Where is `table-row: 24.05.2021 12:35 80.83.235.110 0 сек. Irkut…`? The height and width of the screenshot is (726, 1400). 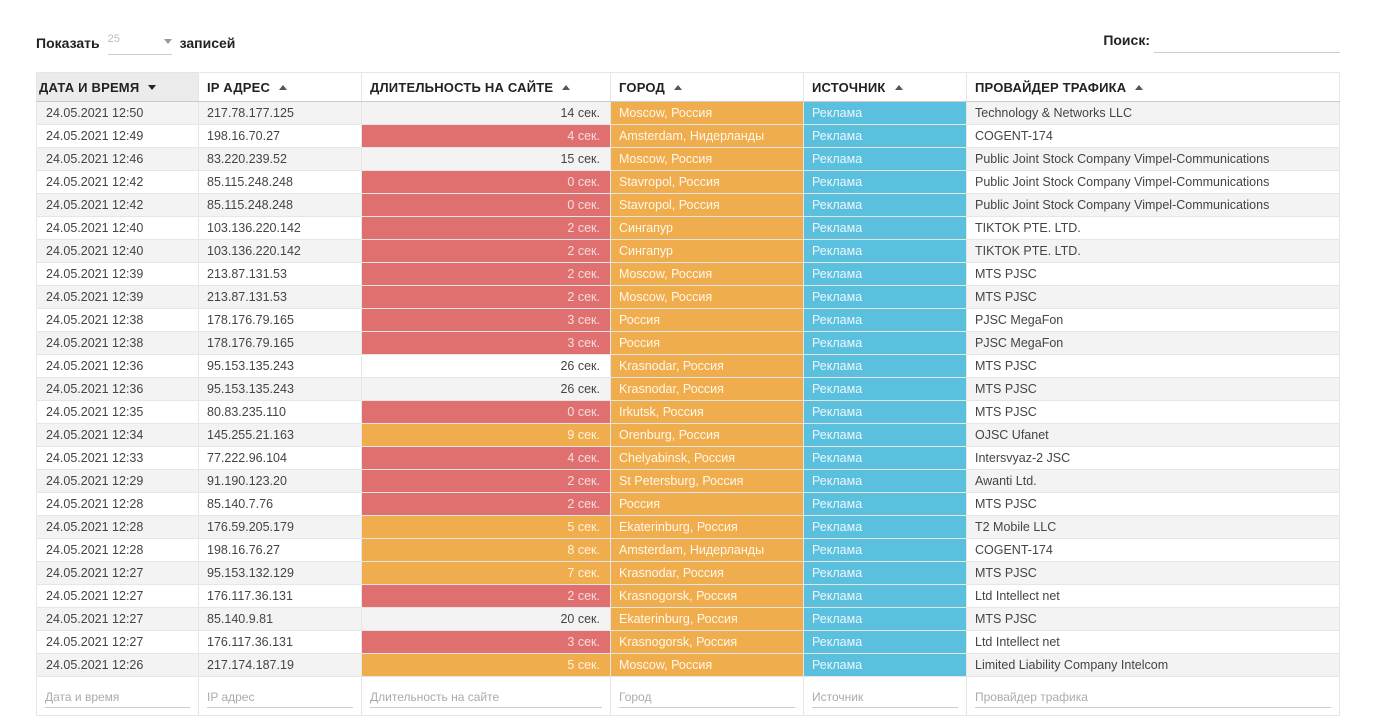 table-row: 24.05.2021 12:35 80.83.235.110 0 сек. Irkut… is located at coordinates (688, 412).